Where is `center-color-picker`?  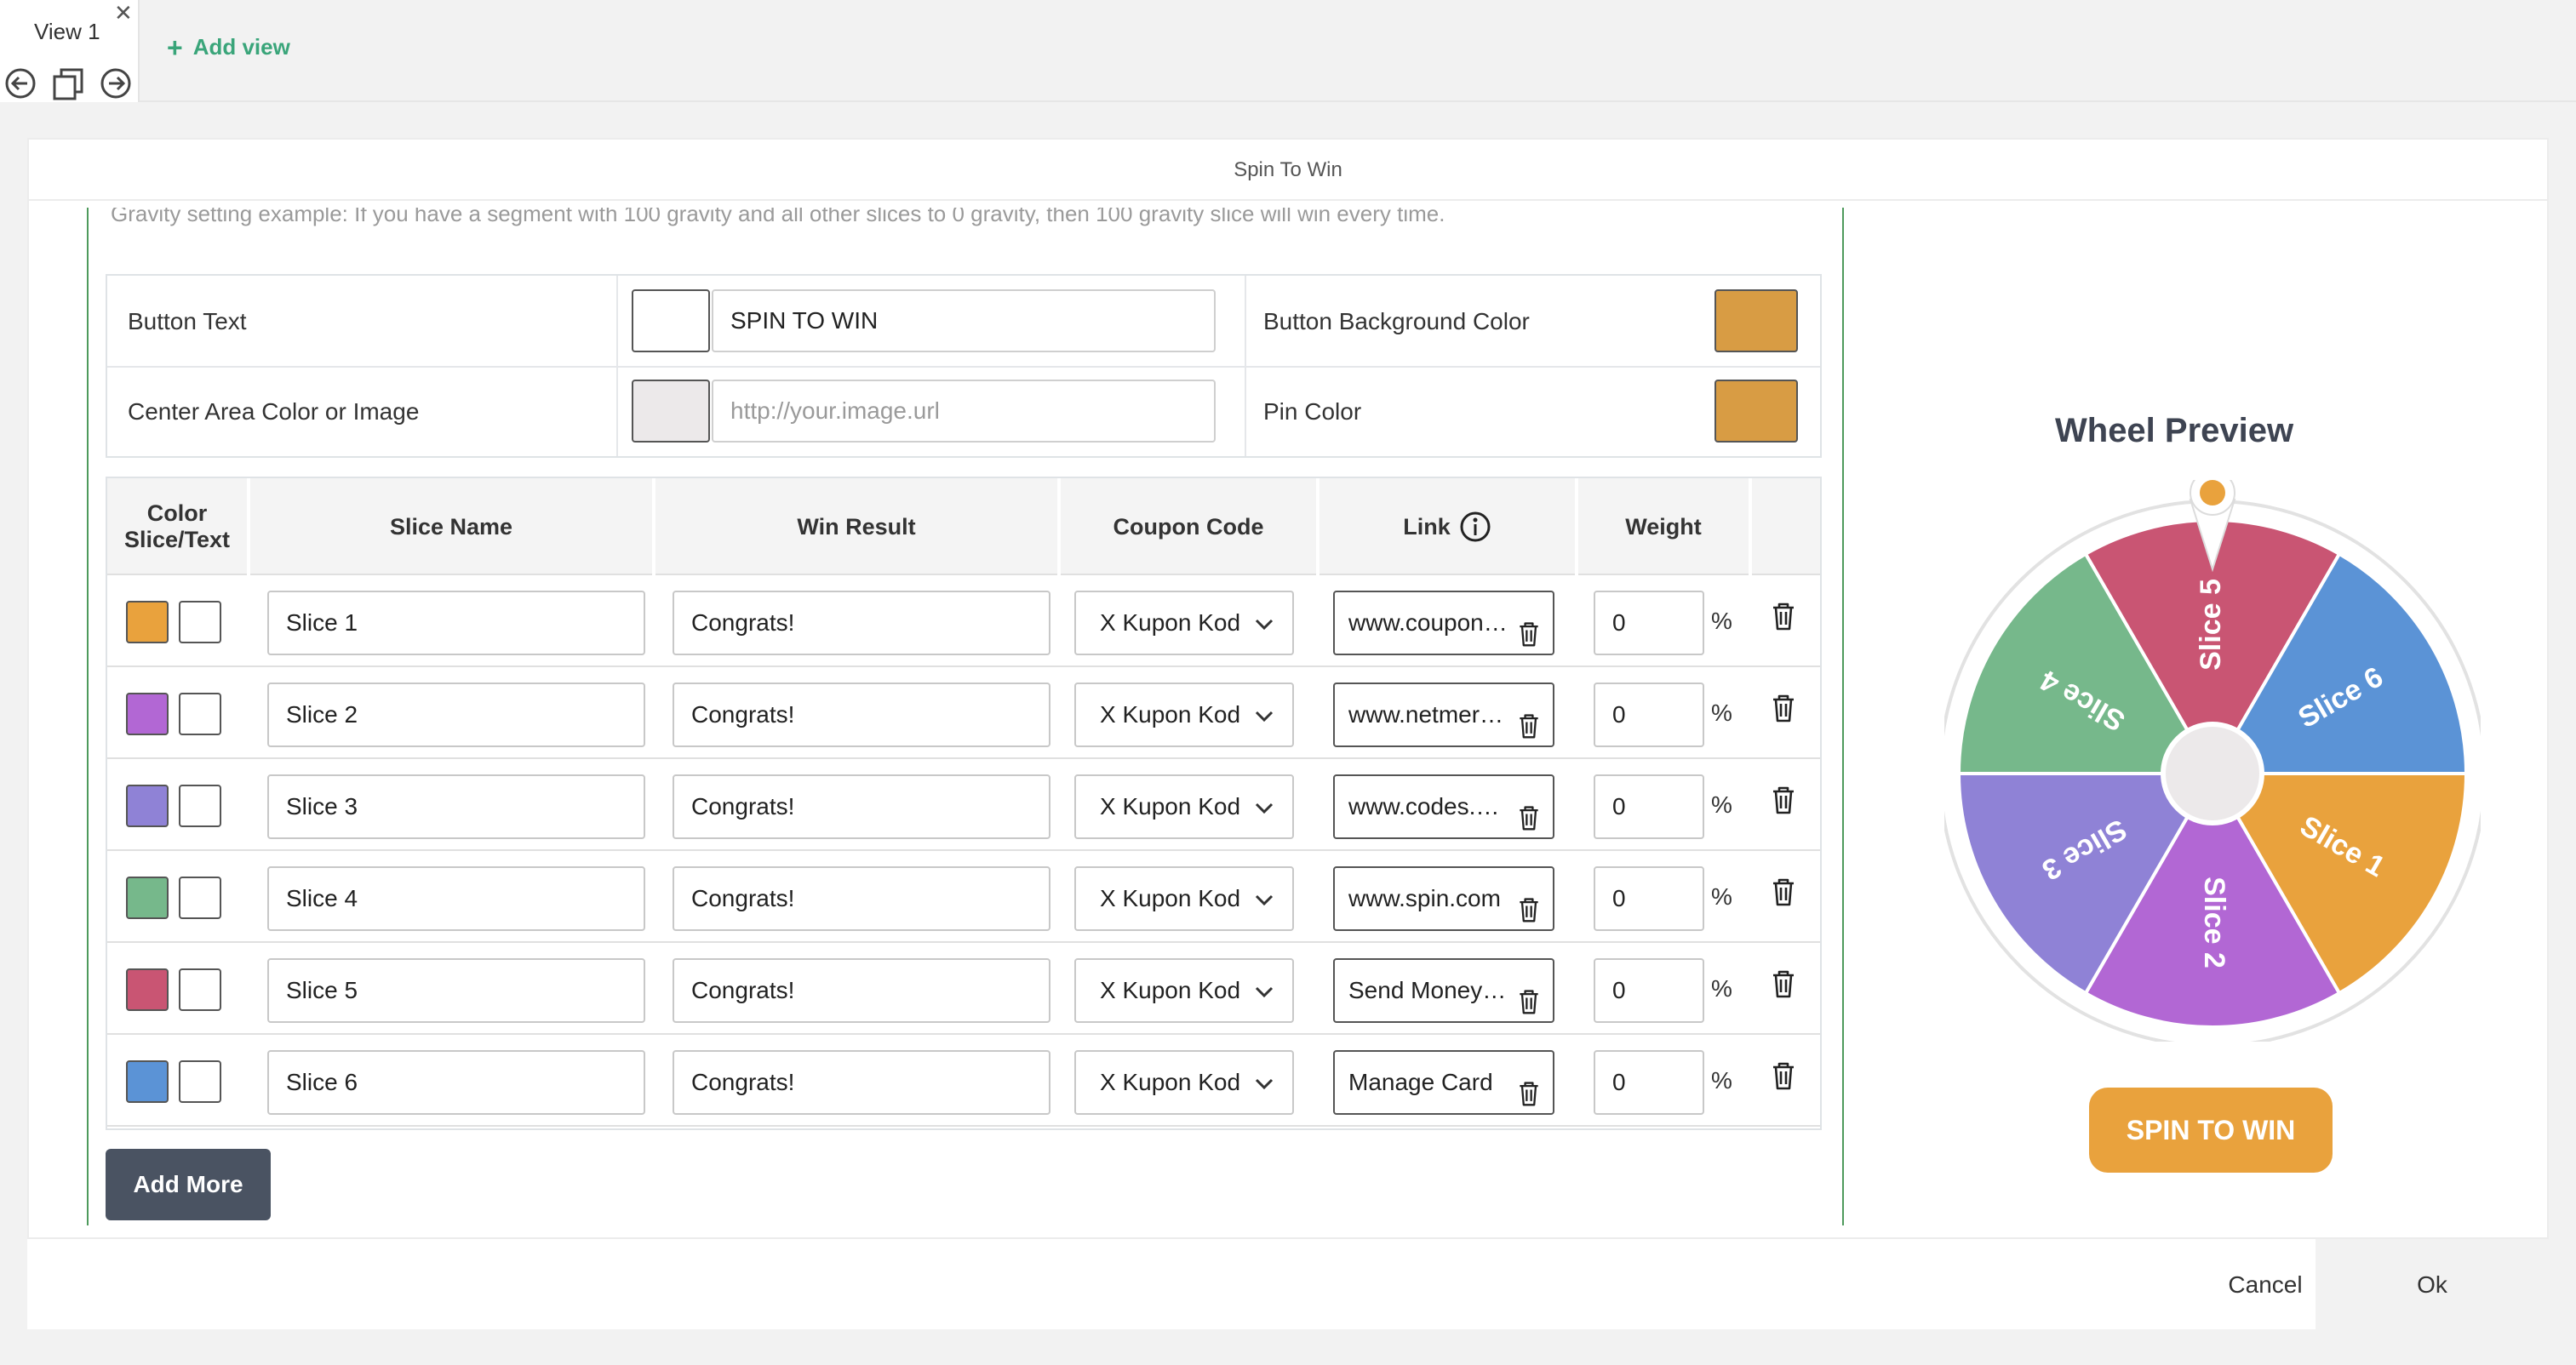 center-color-picker is located at coordinates (671, 411).